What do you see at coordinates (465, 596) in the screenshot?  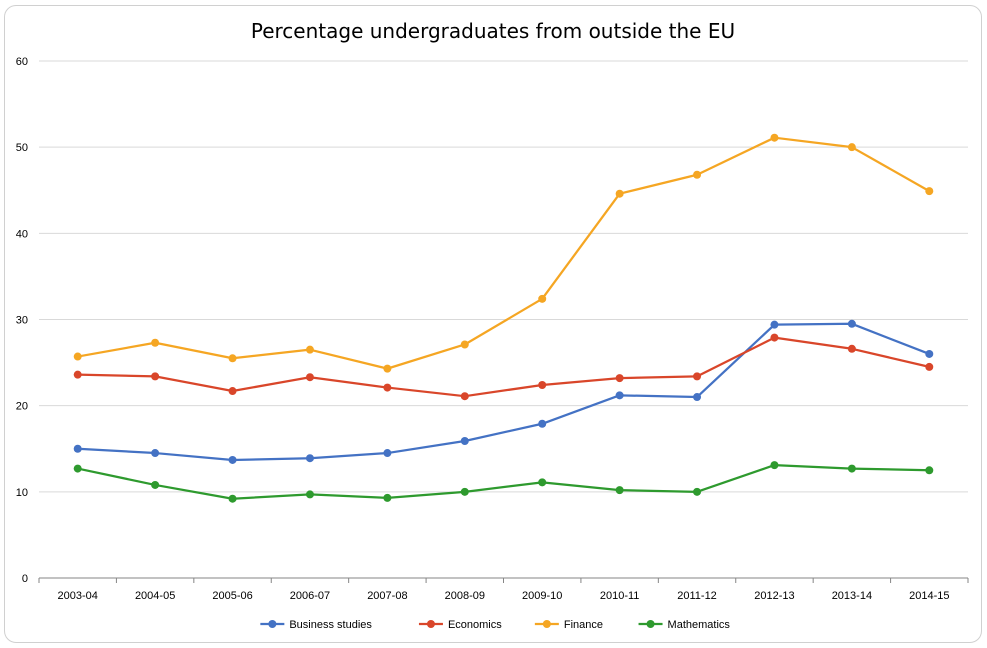 I see `x-tick-label: 2008-09` at bounding box center [465, 596].